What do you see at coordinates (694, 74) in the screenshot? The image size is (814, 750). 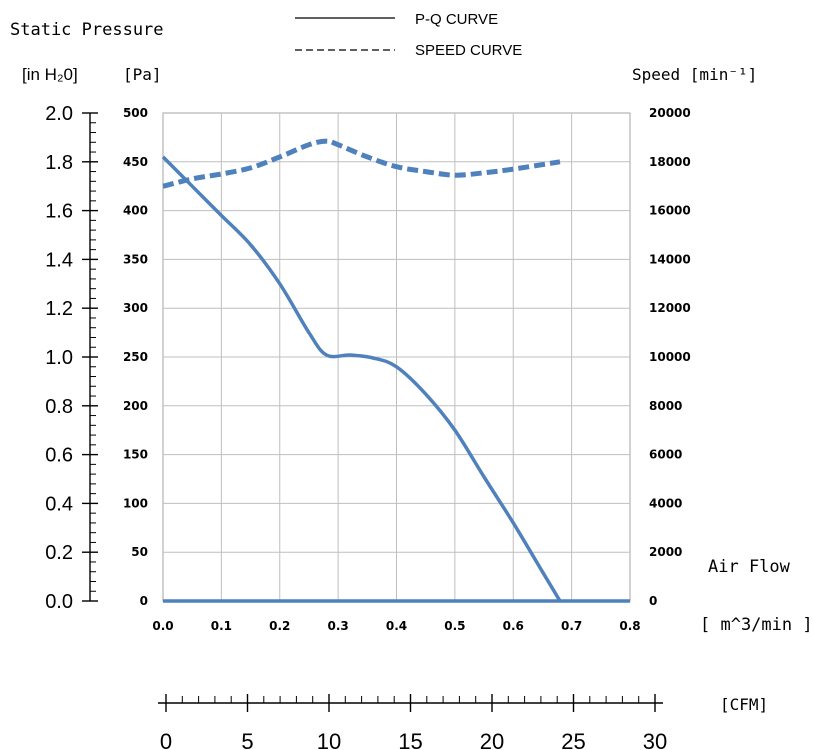 I see `unit-speed: Speed [min⁻¹]` at bounding box center [694, 74].